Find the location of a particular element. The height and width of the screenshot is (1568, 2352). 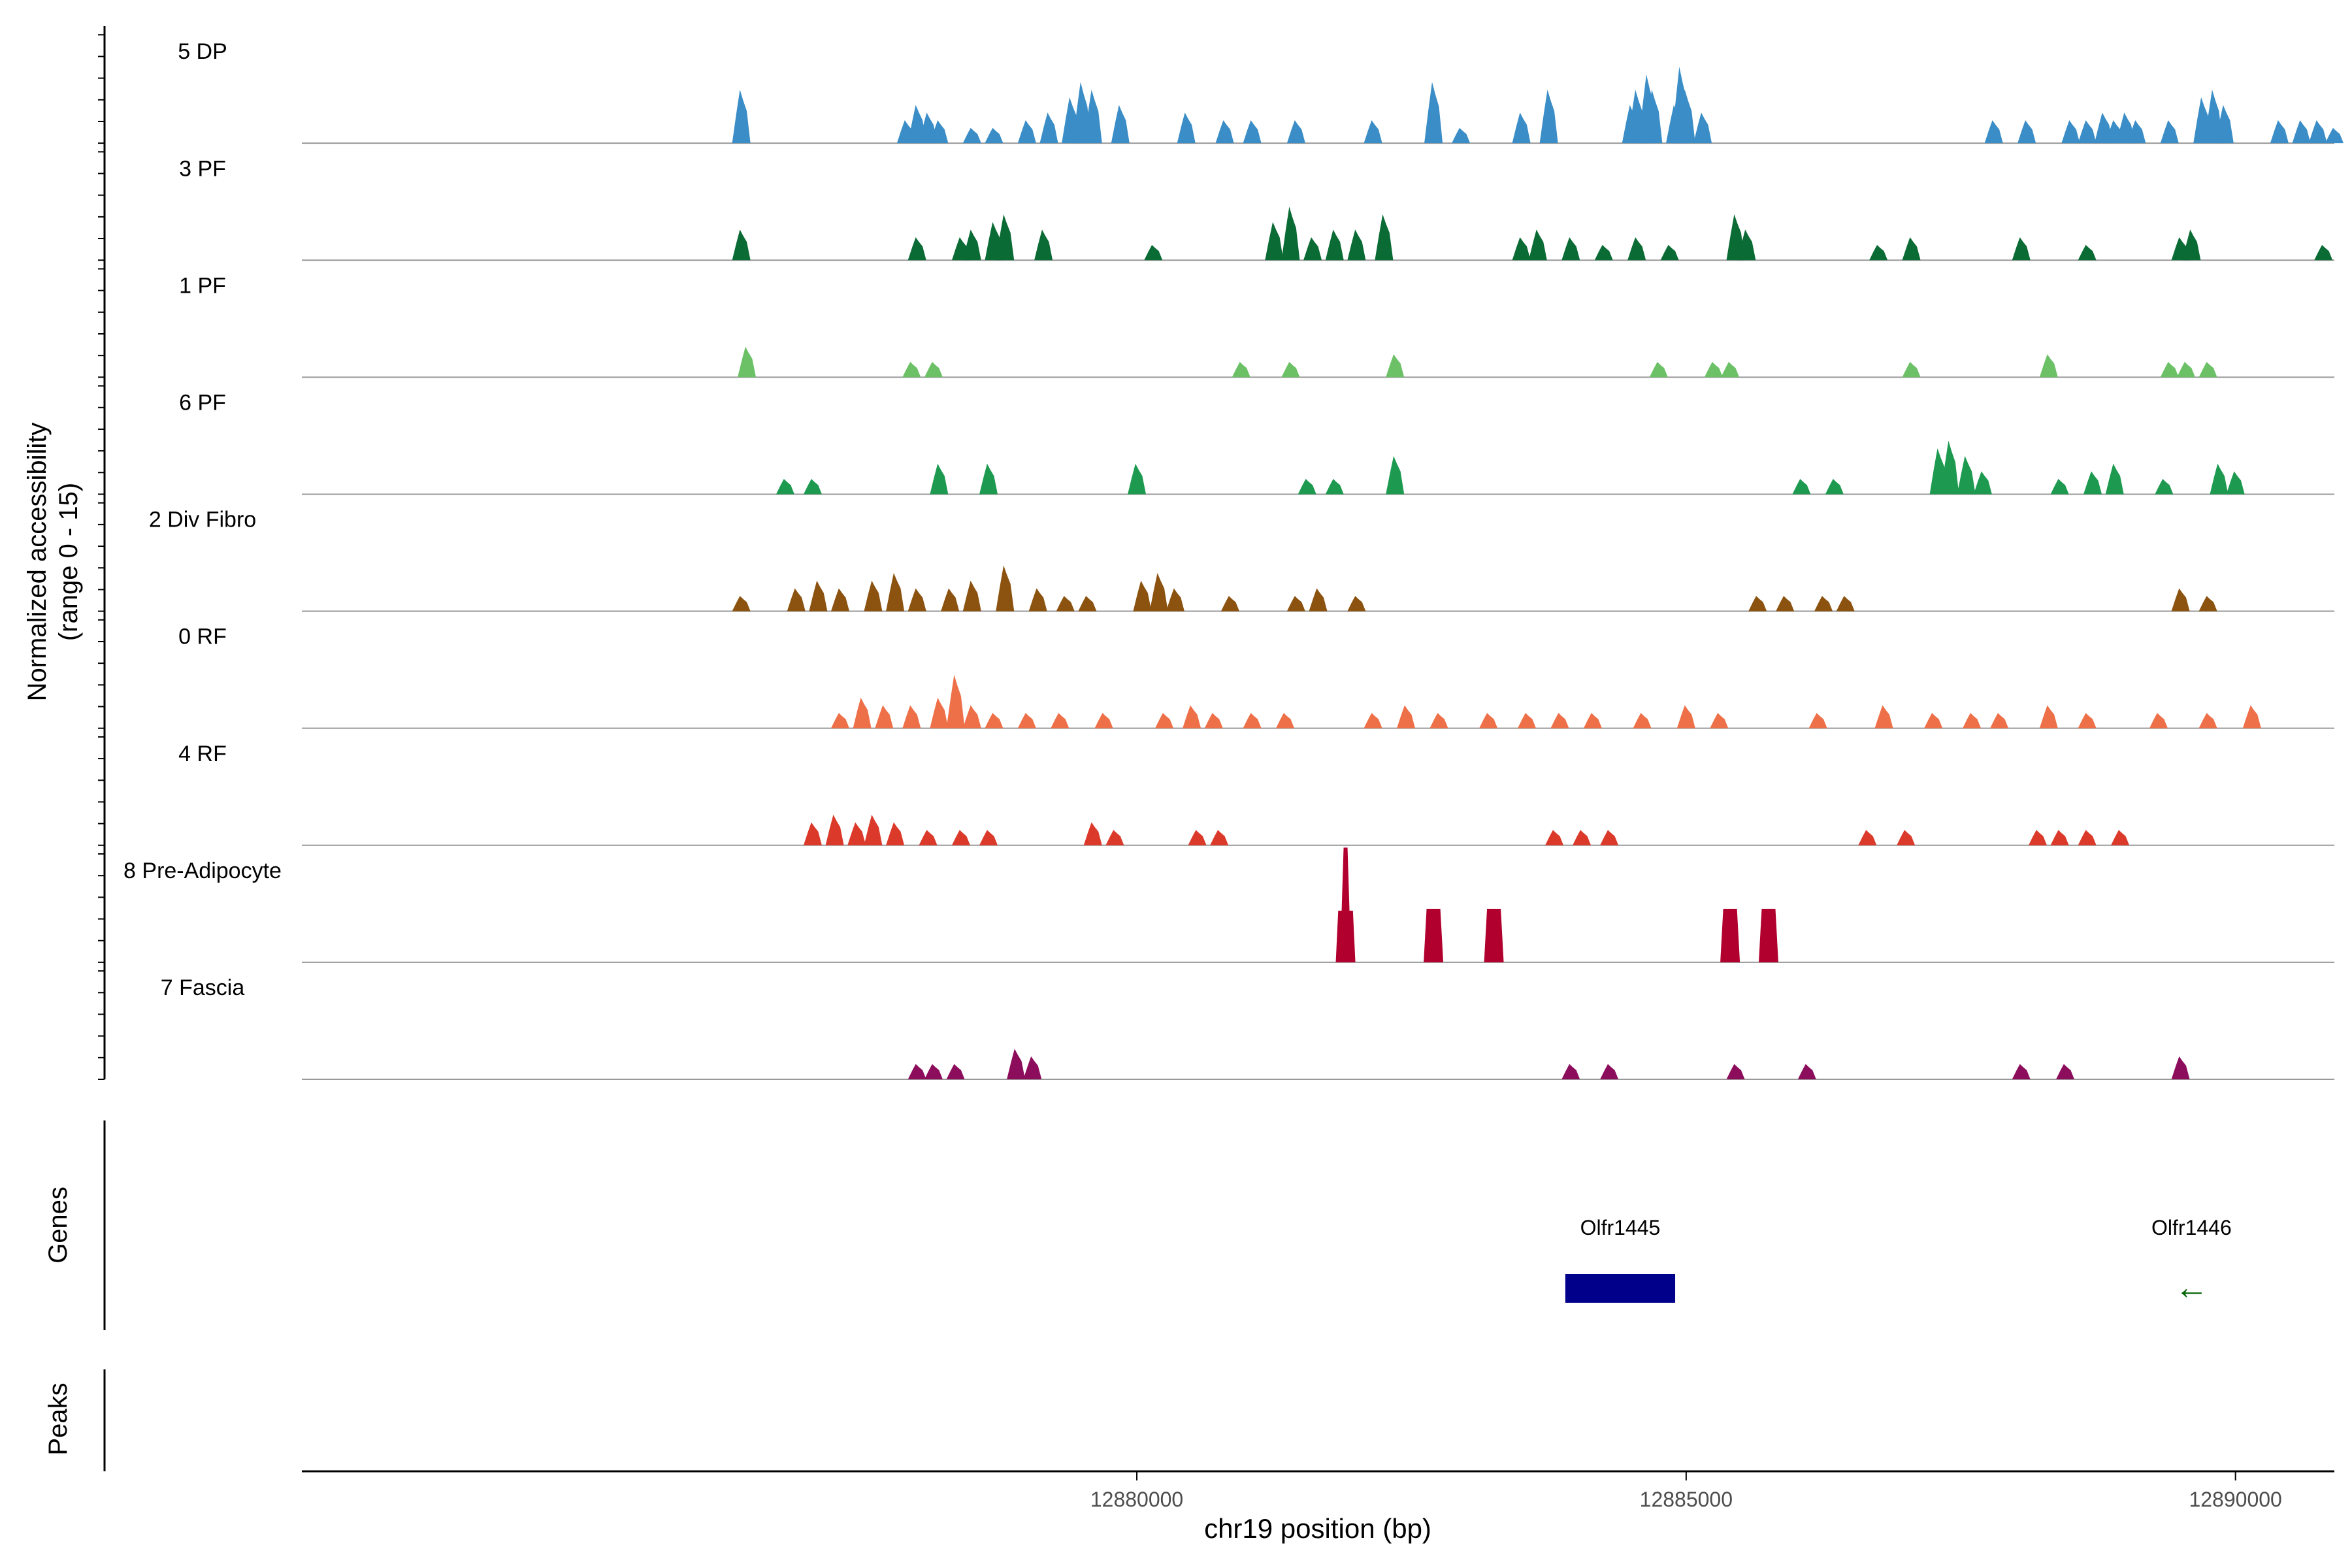

accessibility-y-axis is located at coordinates (102, 553).